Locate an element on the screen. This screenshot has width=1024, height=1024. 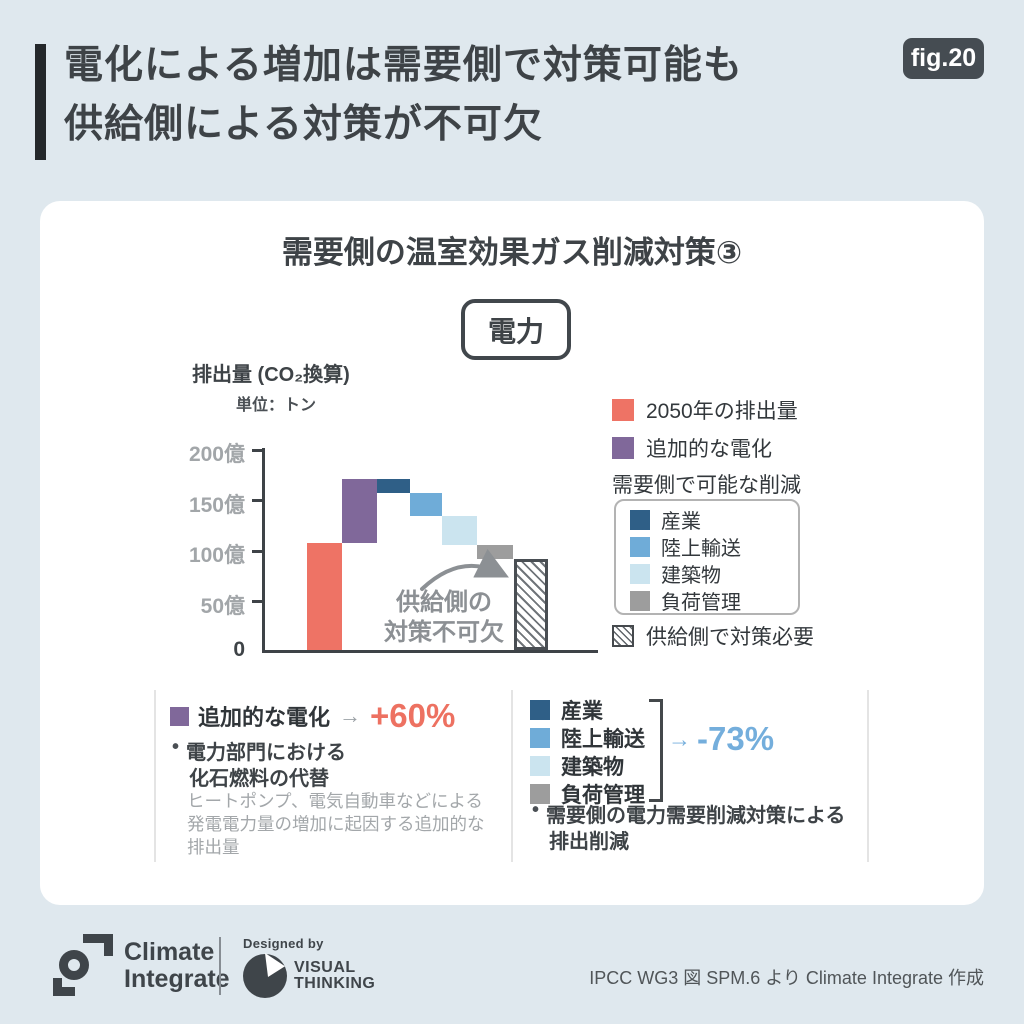
logo-wedge is located at coordinates (275, 965).